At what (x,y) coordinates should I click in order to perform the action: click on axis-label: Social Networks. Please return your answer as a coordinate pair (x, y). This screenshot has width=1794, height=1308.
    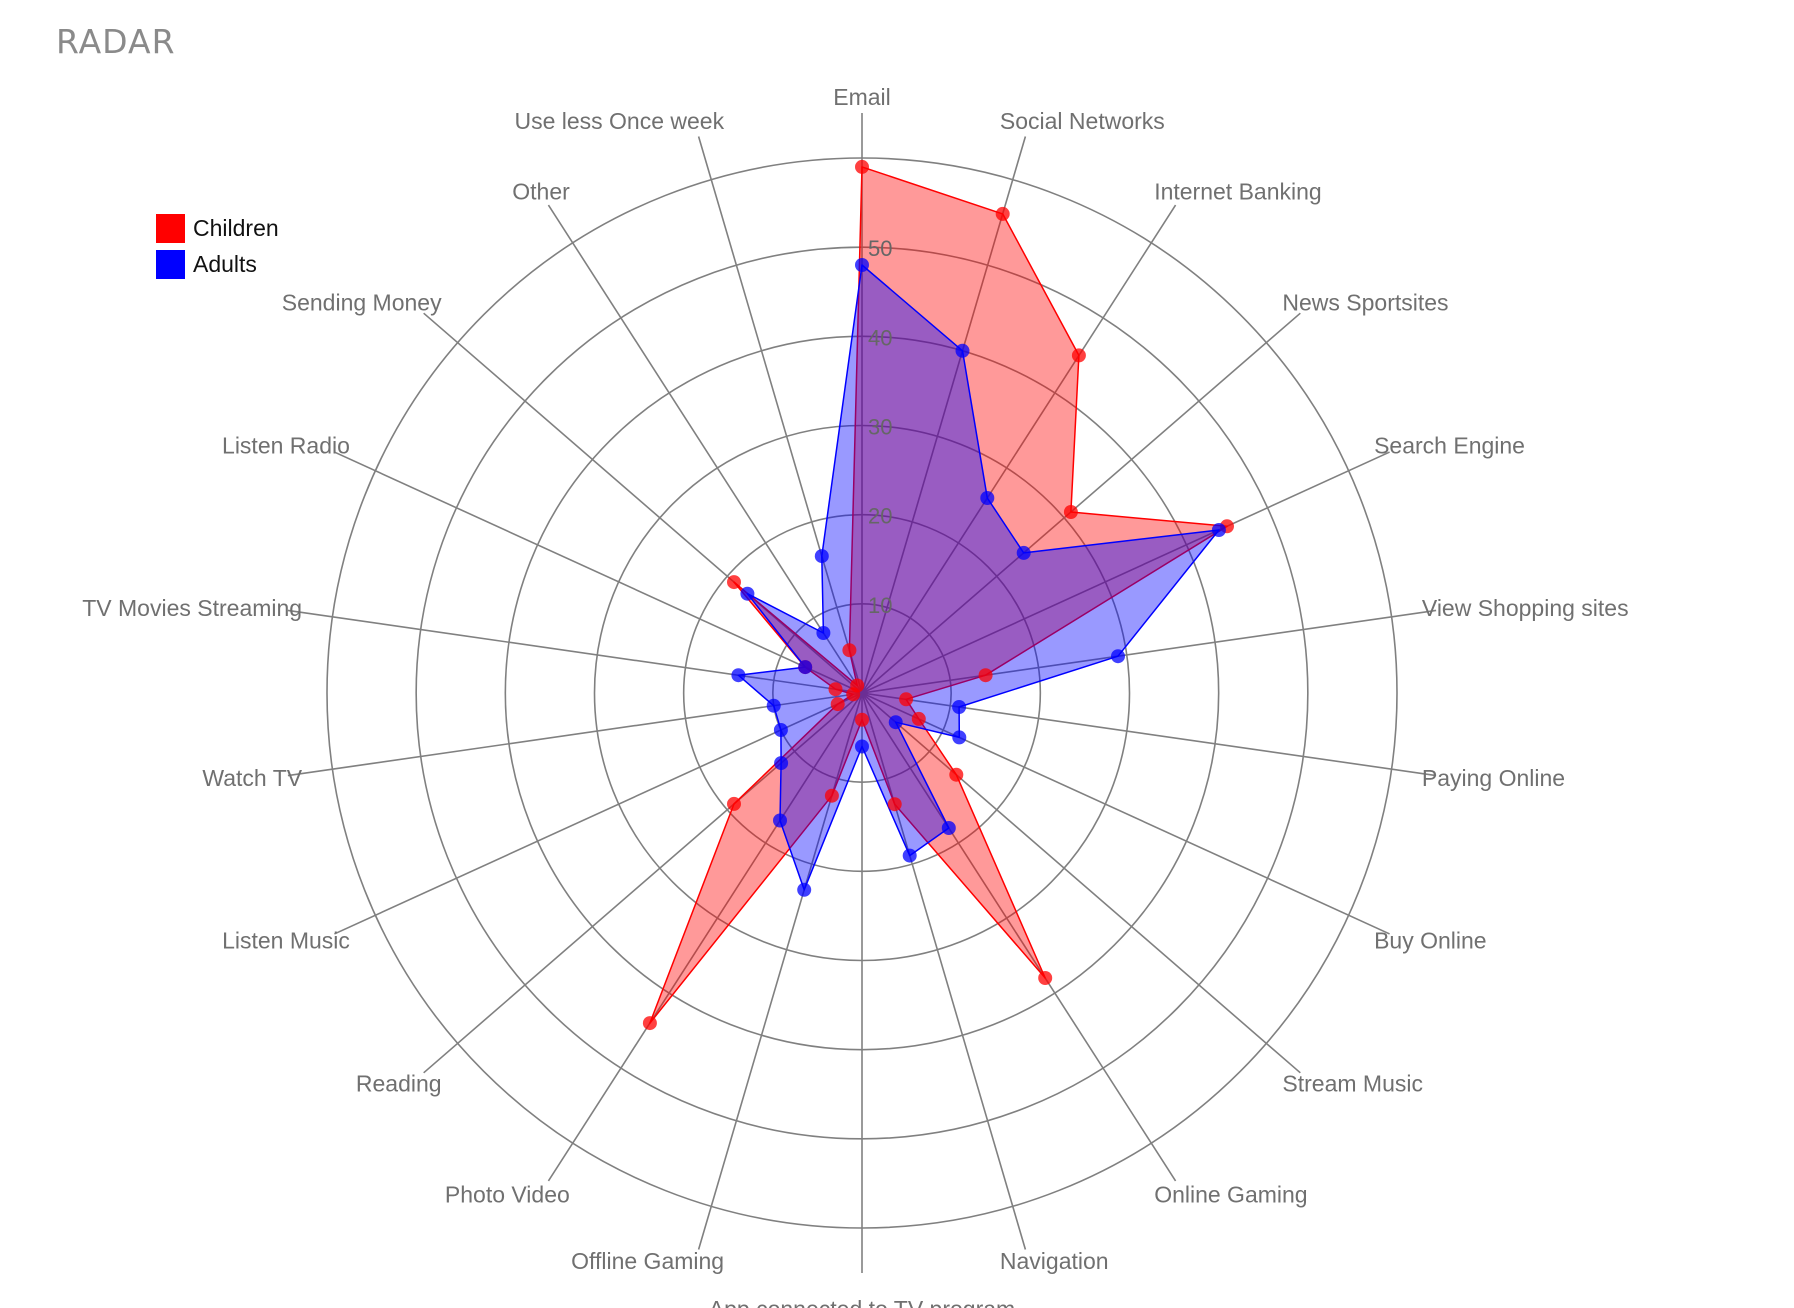
    Looking at the image, I should click on (1082, 121).